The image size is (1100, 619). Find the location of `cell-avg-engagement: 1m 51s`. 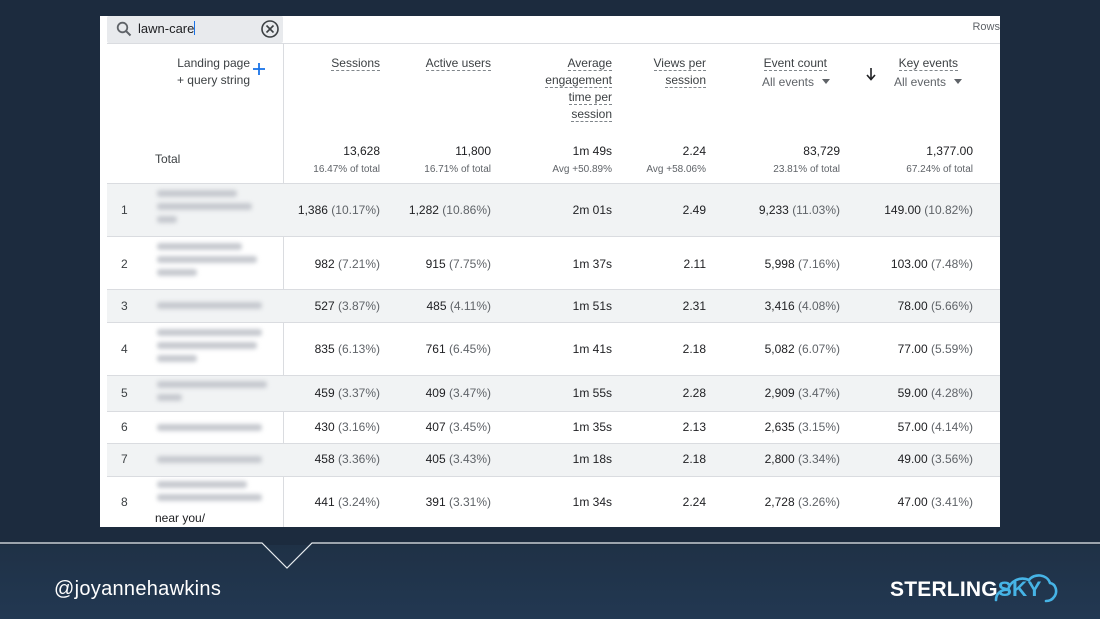

cell-avg-engagement: 1m 51s is located at coordinates (592, 306).